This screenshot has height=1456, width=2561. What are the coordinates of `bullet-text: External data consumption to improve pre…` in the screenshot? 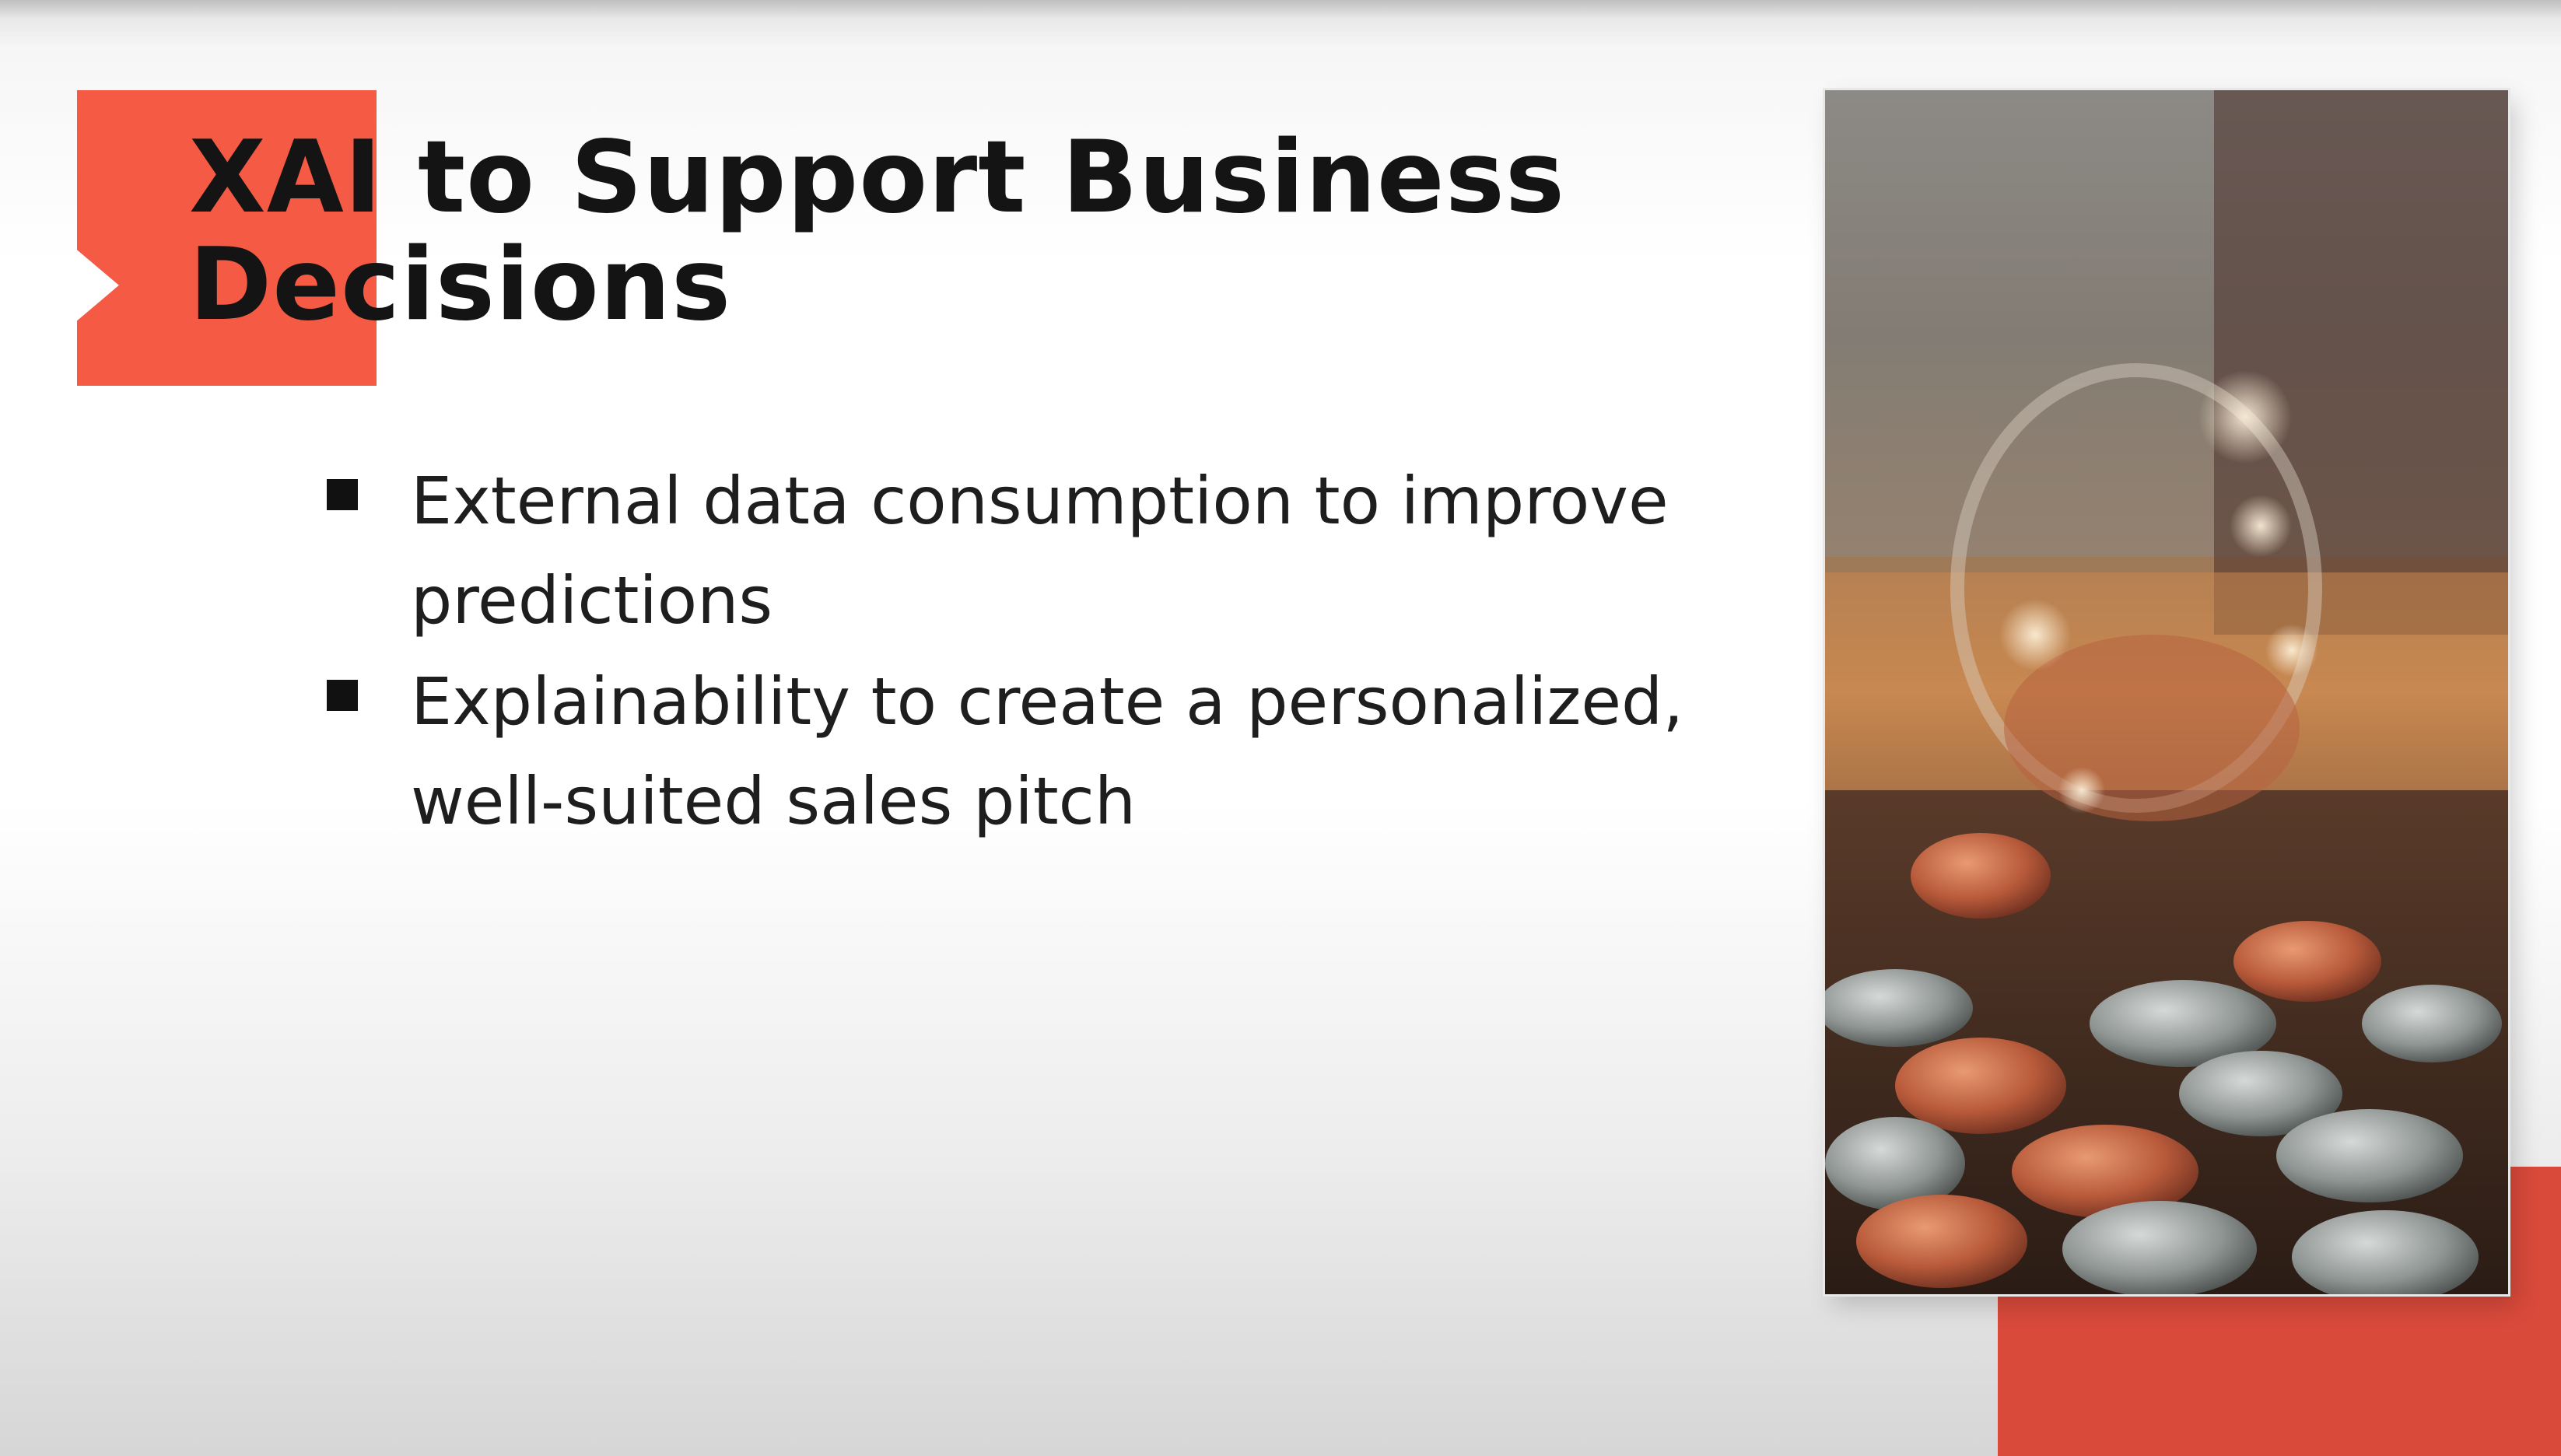 It's located at (1040, 551).